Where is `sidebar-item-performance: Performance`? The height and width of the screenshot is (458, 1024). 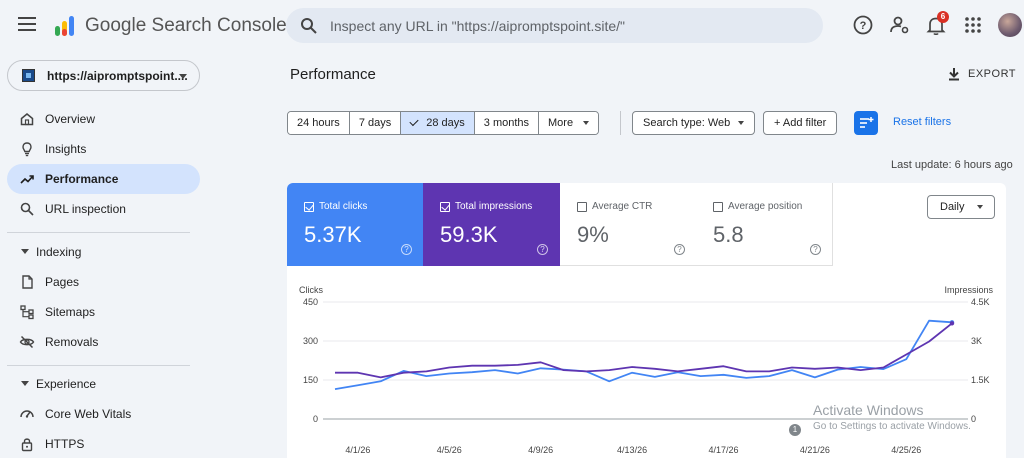 sidebar-item-performance: Performance is located at coordinates (103, 179).